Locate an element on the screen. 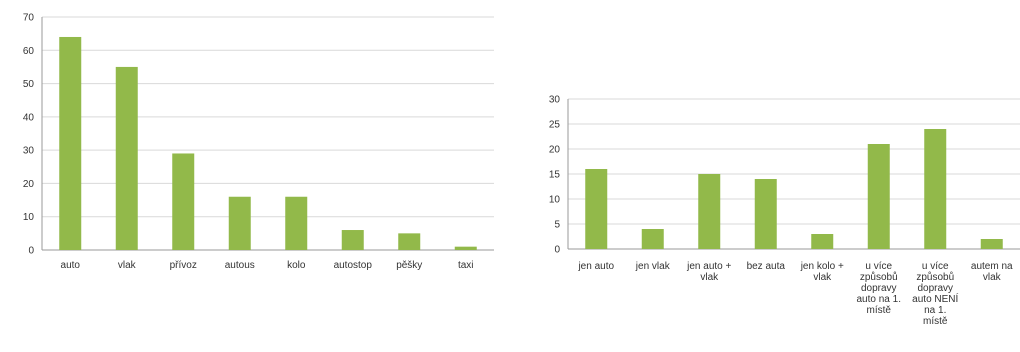 The width and height of the screenshot is (1020, 352). x-category-label-line: taxi is located at coordinates (466, 265).